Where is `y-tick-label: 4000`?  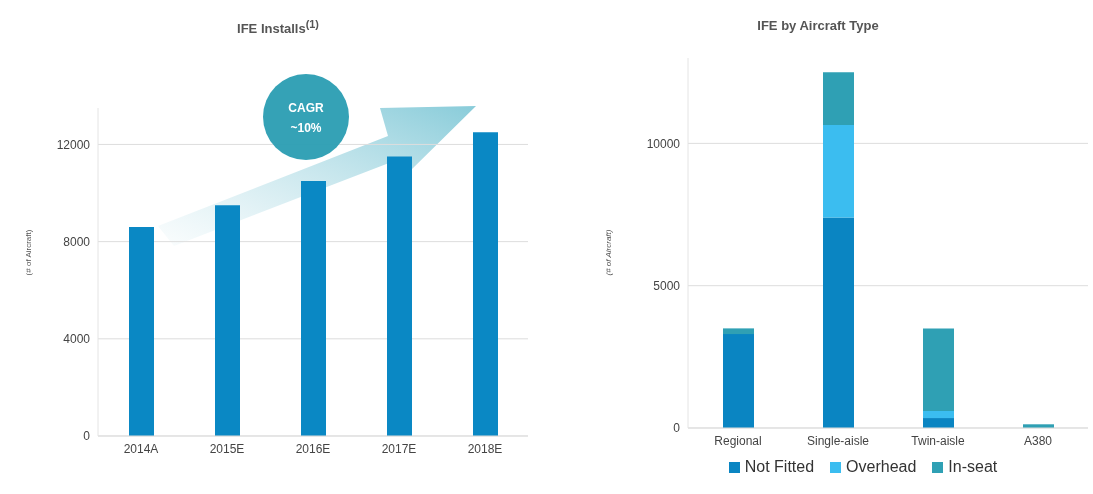 y-tick-label: 4000 is located at coordinates (77, 339).